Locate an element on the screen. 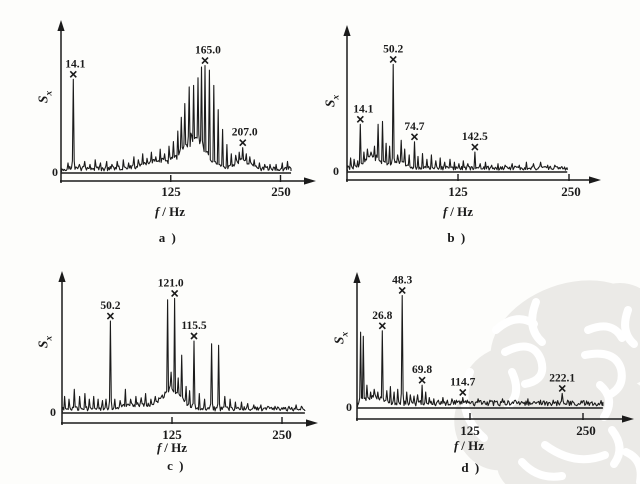 The height and width of the screenshot is (484, 640). spectrum-plot-d: 26.8 48.3 69.8 114.7 222.1 is located at coordinates (493, 347).